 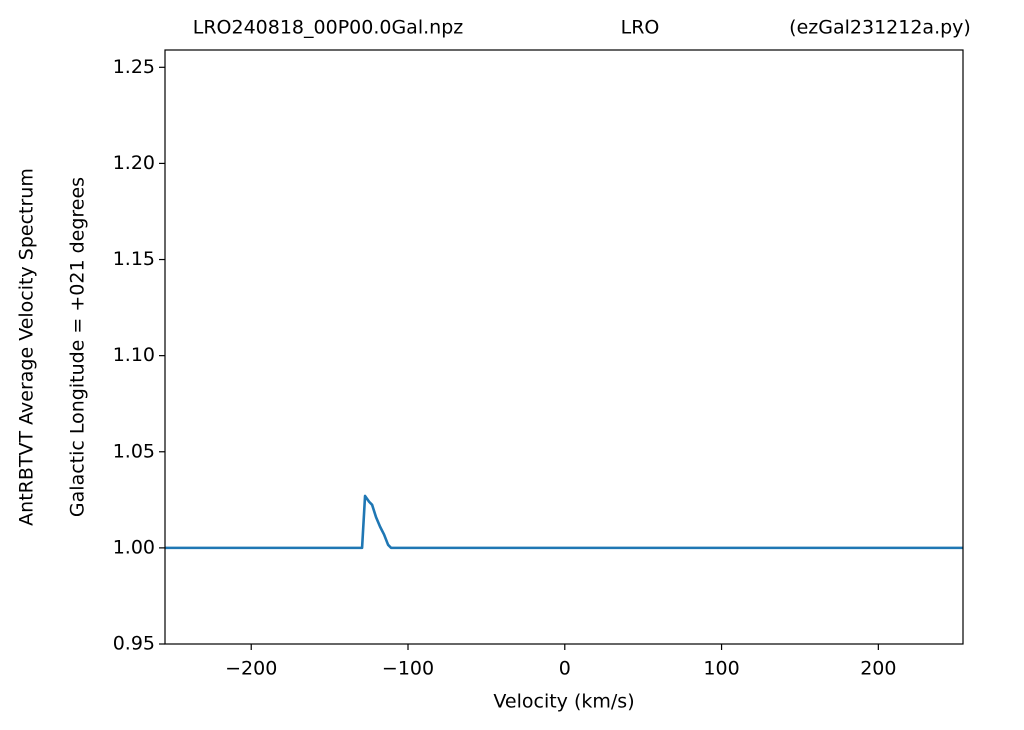 I want to click on chart-title-file: LRO240818_00P00.0Gal.npz, so click(x=328, y=28).